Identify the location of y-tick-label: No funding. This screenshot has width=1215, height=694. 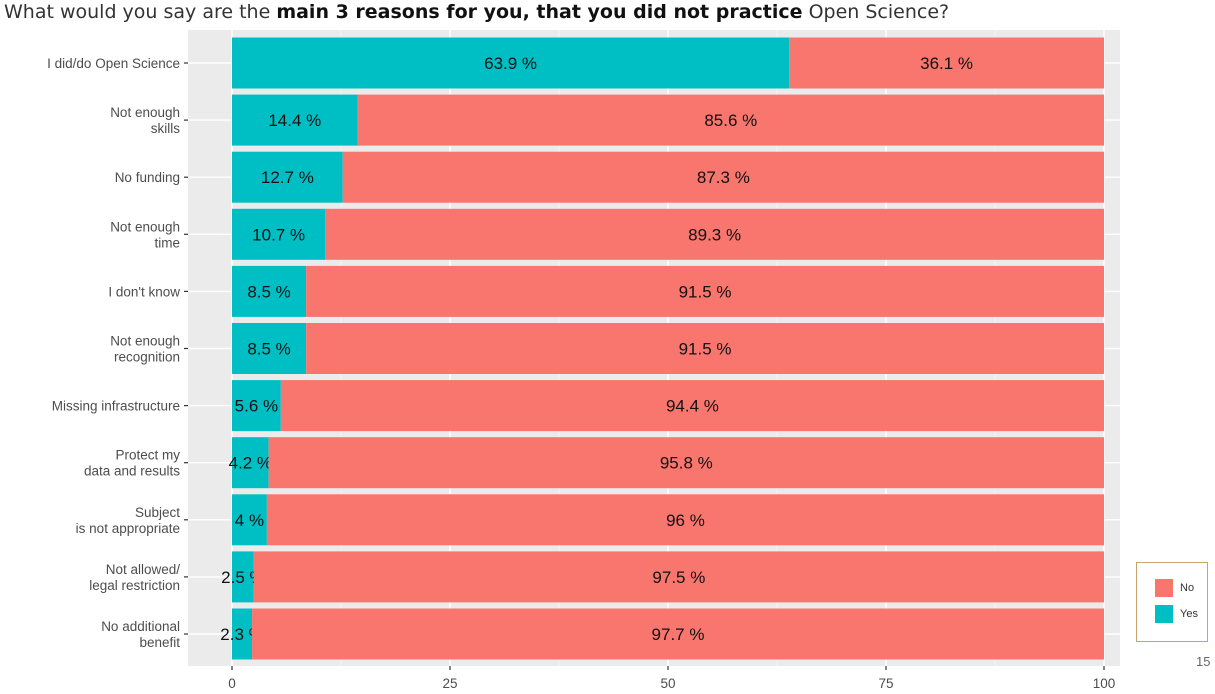
(147, 177).